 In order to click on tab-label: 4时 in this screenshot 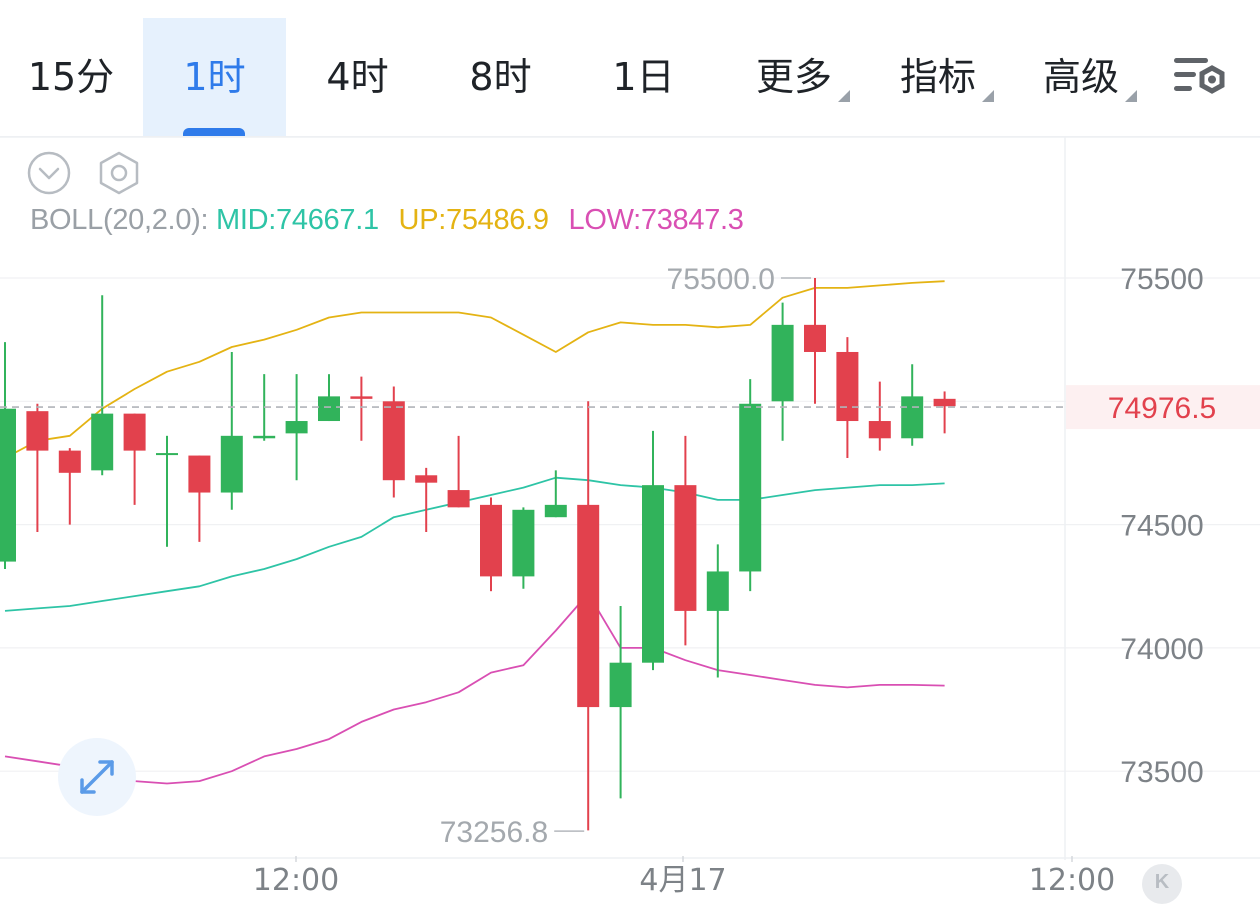, I will do `click(357, 76)`.